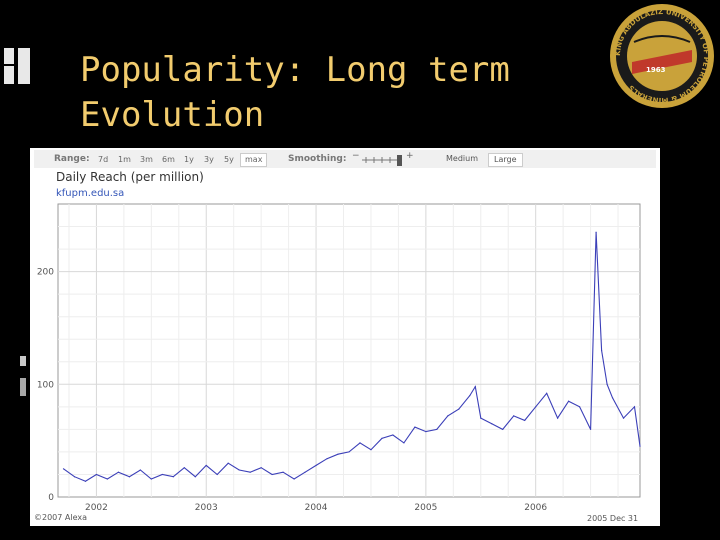  I want to click on credit-left: ©2007 Alexa, so click(61, 517).